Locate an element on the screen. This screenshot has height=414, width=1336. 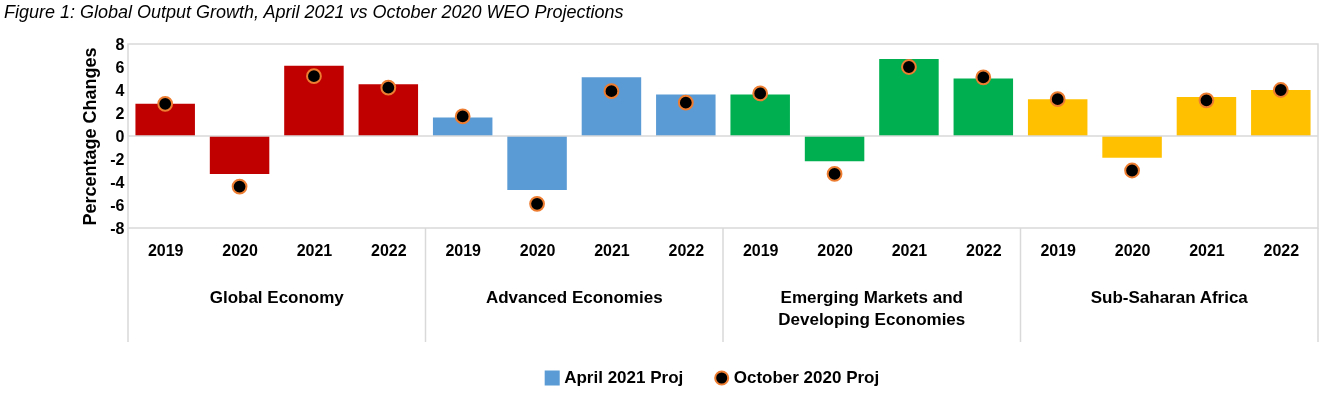
y-tick-label: -2 is located at coordinates (117, 159).